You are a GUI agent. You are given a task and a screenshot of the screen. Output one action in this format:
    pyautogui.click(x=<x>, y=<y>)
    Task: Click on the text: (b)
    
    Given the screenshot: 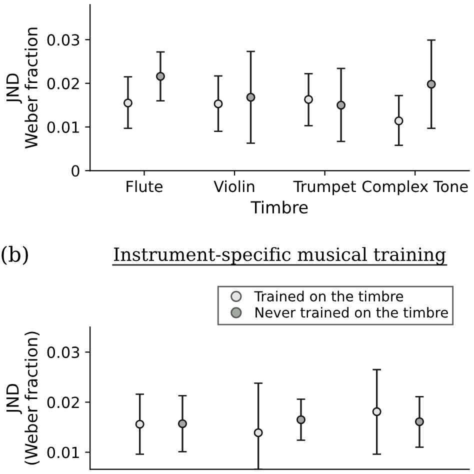 What is the action you would take?
    pyautogui.click(x=15, y=255)
    